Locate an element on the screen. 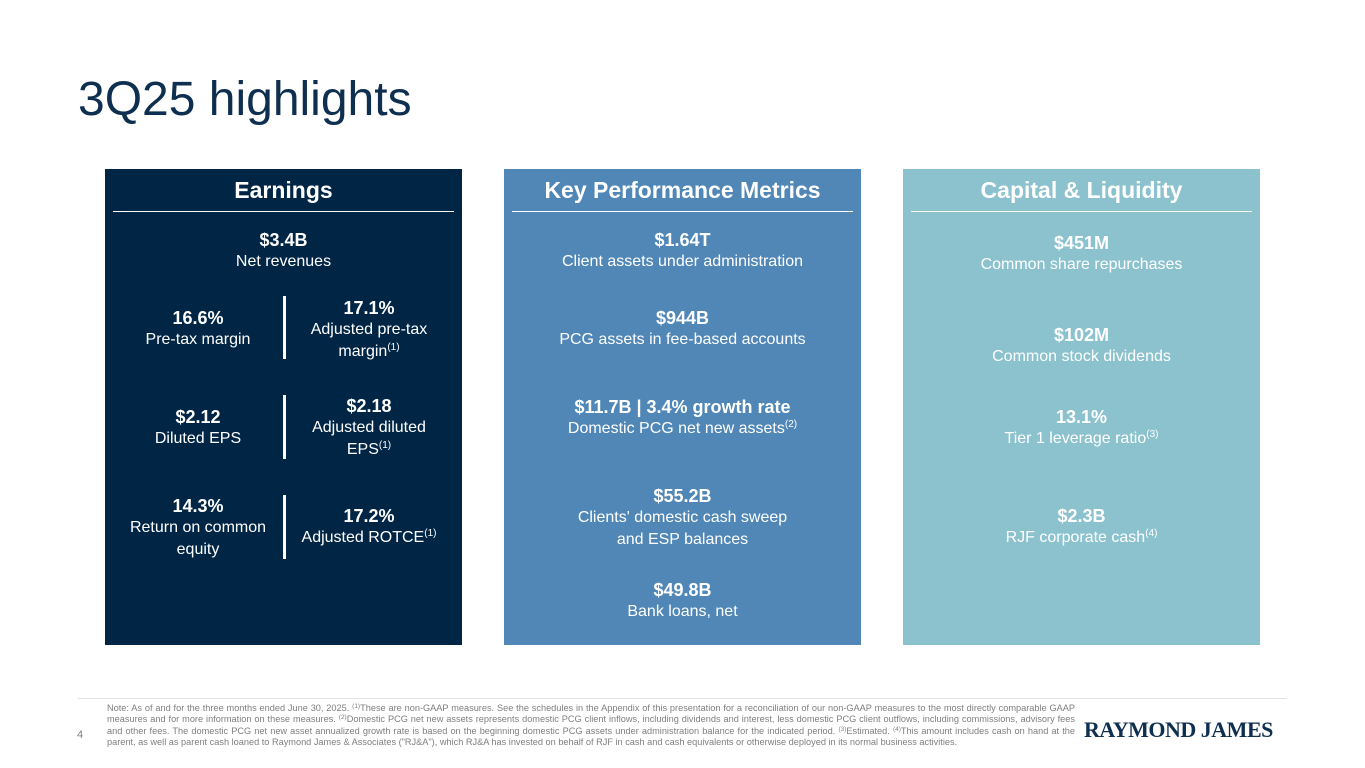  kpm-heading: Key Performance Metrics is located at coordinates (682, 190).